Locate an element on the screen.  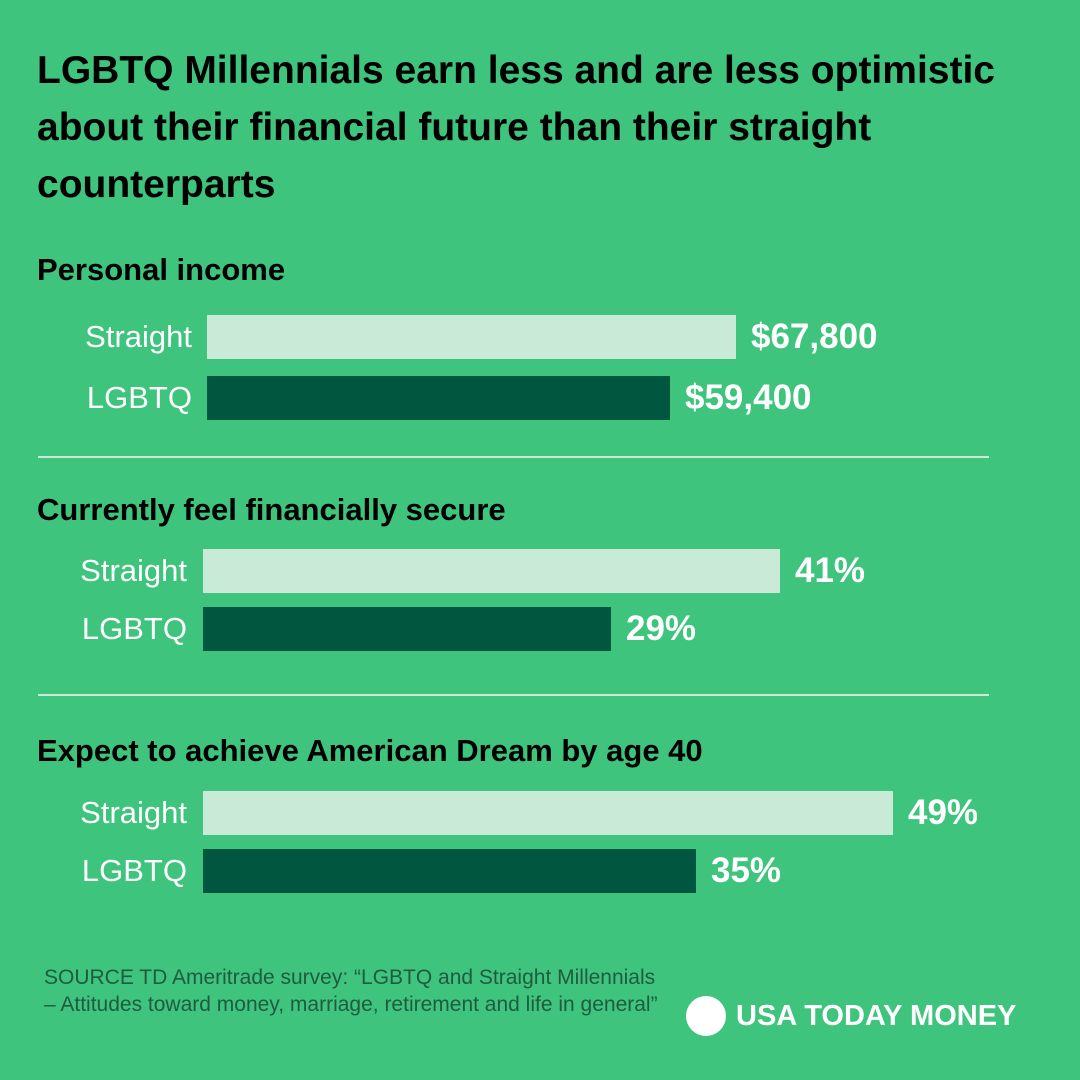
value-label-straight: 41% is located at coordinates (830, 570).